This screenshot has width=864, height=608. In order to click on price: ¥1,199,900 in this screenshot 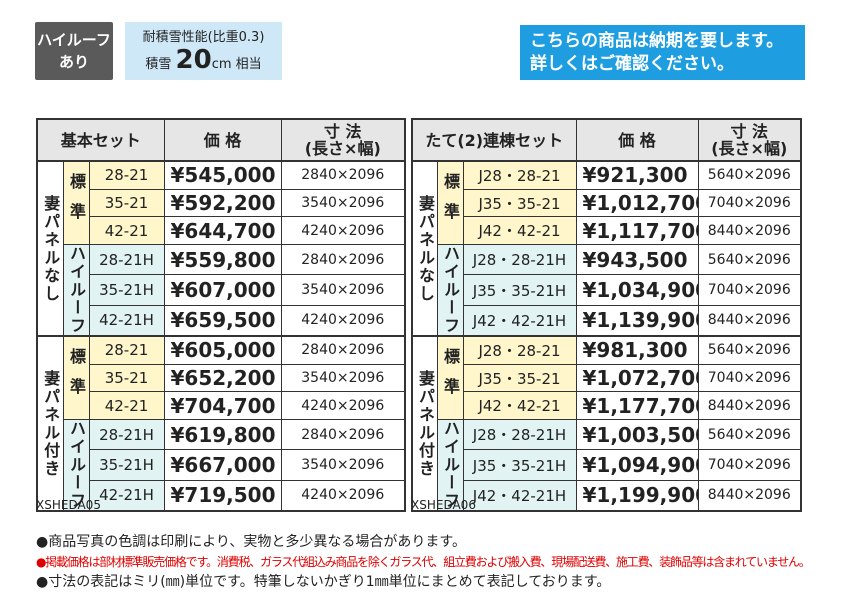, I will do `click(637, 495)`.